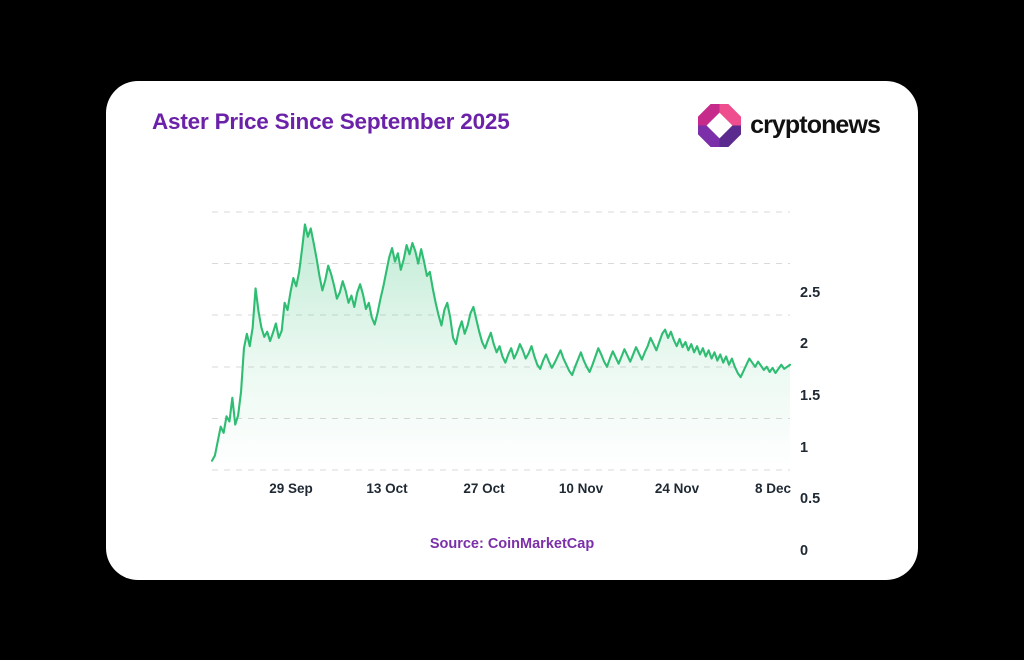  I want to click on y-tick-label: 0.5, so click(810, 499).